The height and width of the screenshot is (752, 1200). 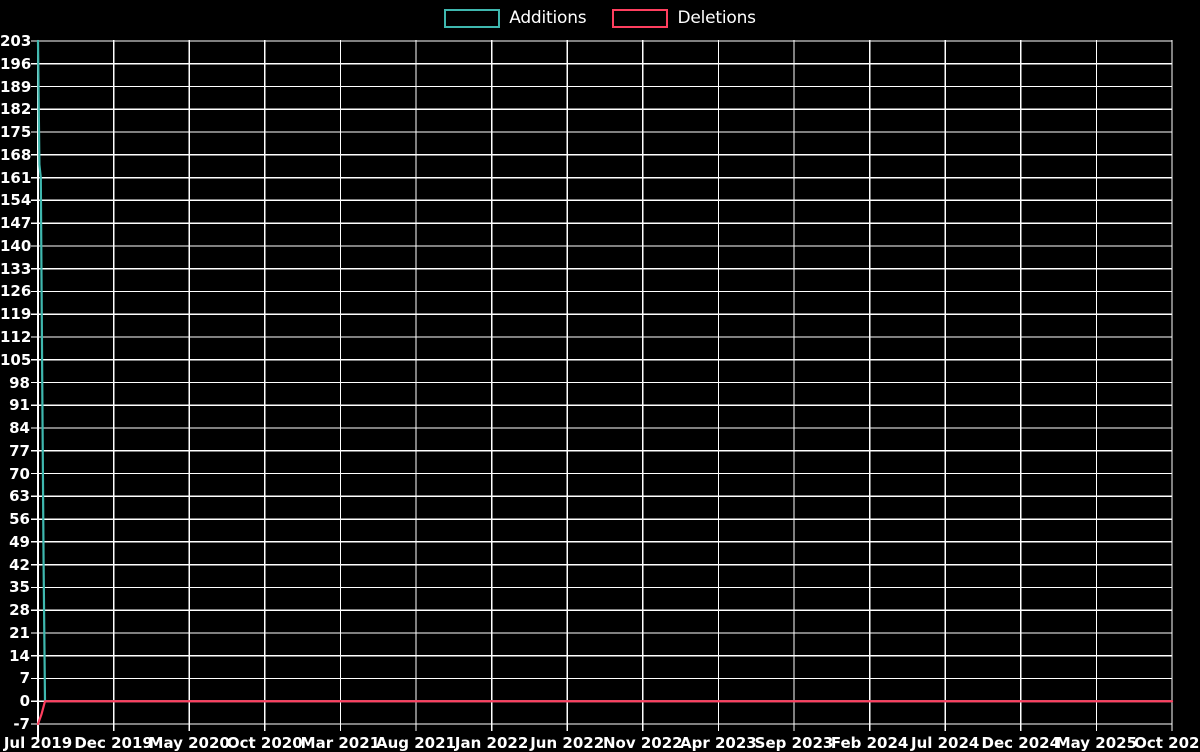 What do you see at coordinates (794, 743) in the screenshot?
I see `x-tick-label: Sep 2023` at bounding box center [794, 743].